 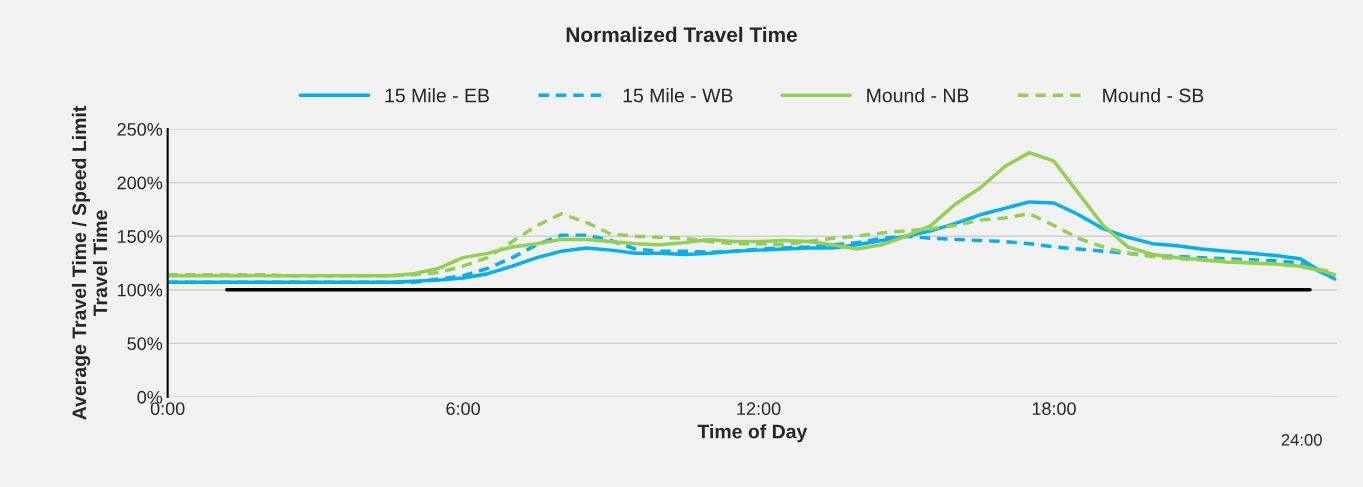 I want to click on x-tick-label: 18:00, so click(x=1054, y=409).